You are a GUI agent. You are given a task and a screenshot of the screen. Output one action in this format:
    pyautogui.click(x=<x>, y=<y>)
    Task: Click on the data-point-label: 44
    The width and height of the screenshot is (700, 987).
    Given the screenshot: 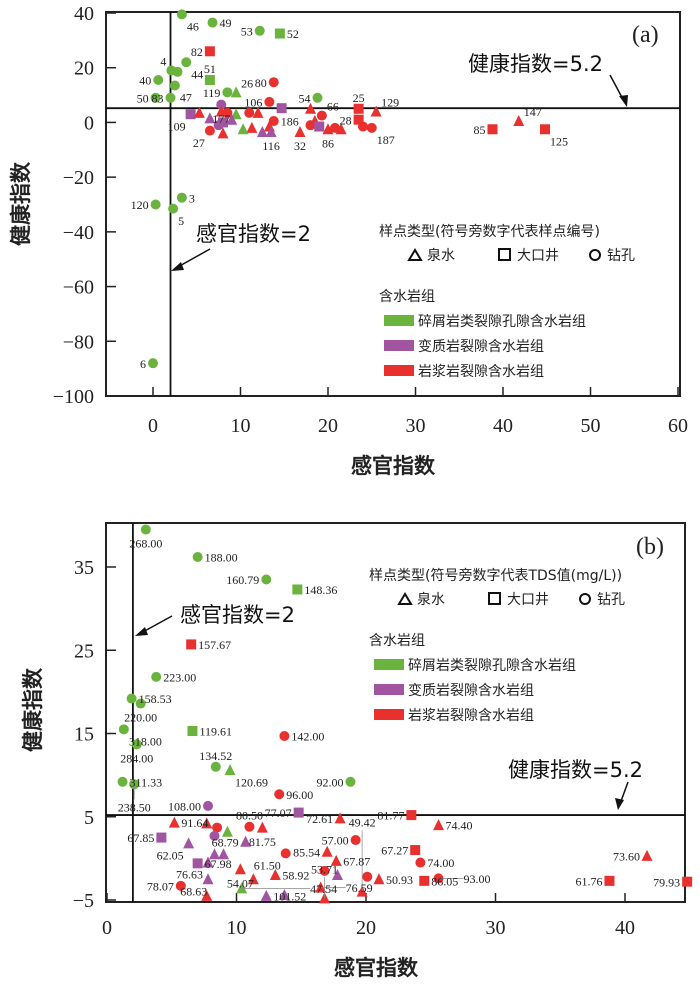 What is the action you would take?
    pyautogui.click(x=197, y=74)
    